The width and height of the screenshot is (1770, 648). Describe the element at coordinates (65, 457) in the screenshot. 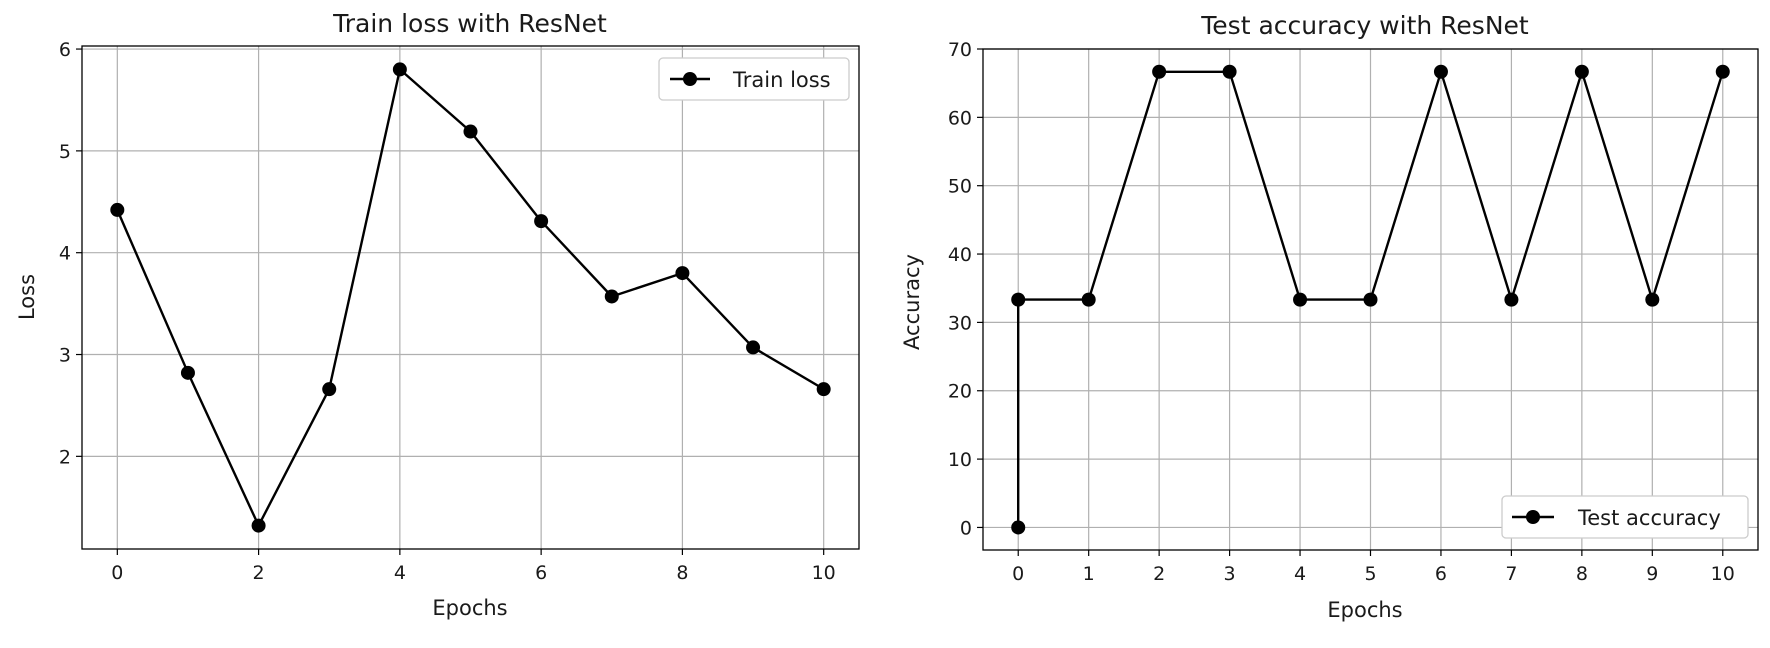

I see `y-tick-label: 2` at that location.